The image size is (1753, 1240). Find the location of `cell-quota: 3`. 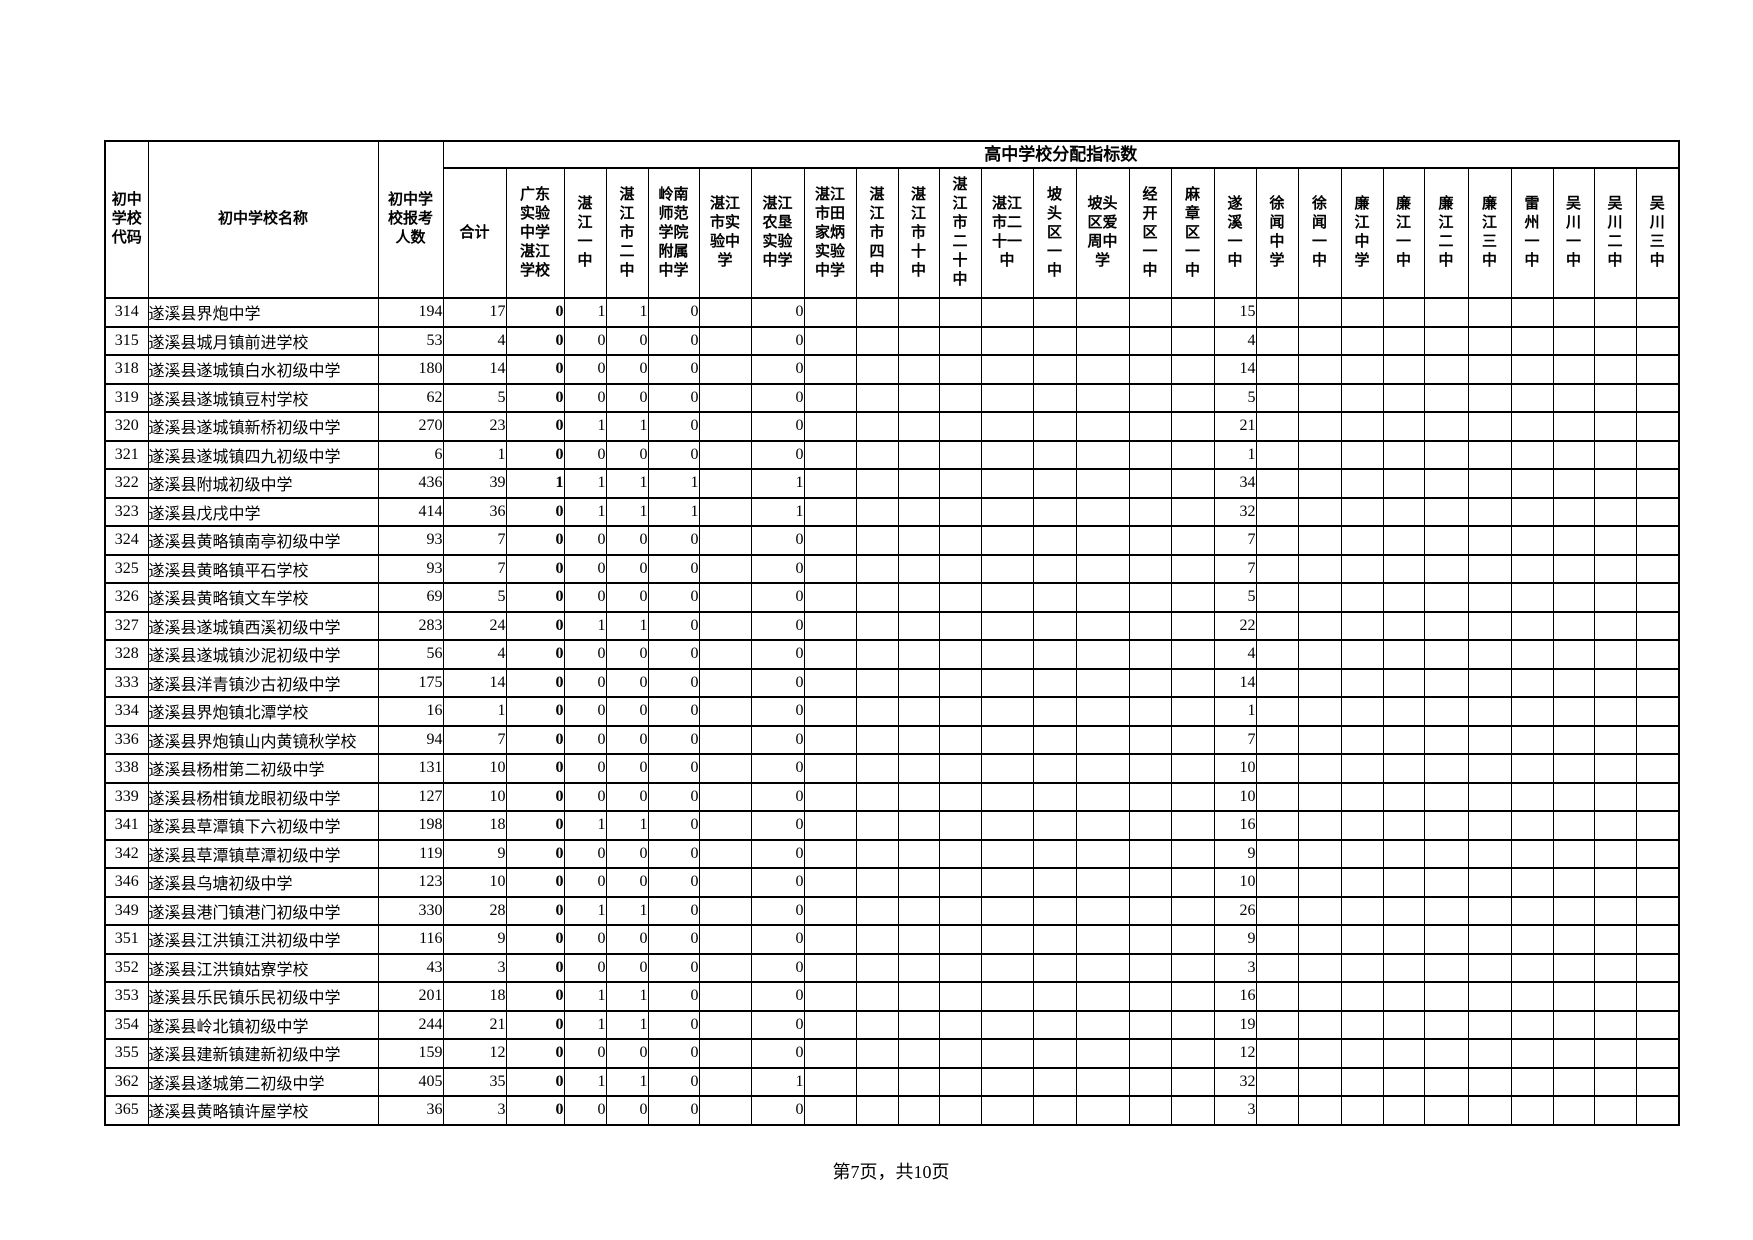

cell-quota: 3 is located at coordinates (474, 1110).